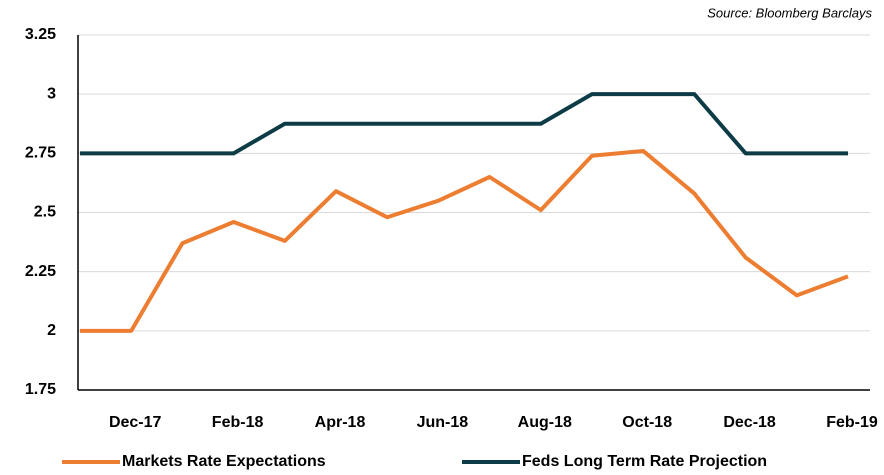 This screenshot has width=884, height=475. Describe the element at coordinates (40, 271) in the screenshot. I see `y-tick-label: 2.25` at that location.